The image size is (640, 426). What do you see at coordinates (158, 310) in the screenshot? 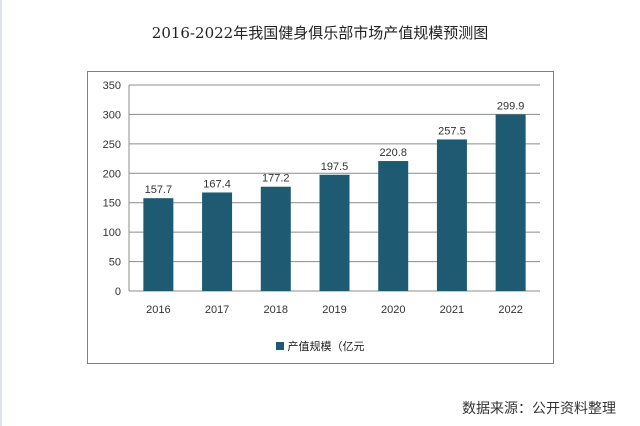
I see `x-tick-label: 2016` at bounding box center [158, 310].